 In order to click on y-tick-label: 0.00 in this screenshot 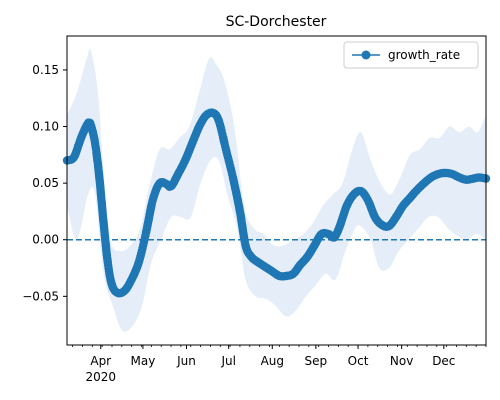, I will do `click(45, 240)`.